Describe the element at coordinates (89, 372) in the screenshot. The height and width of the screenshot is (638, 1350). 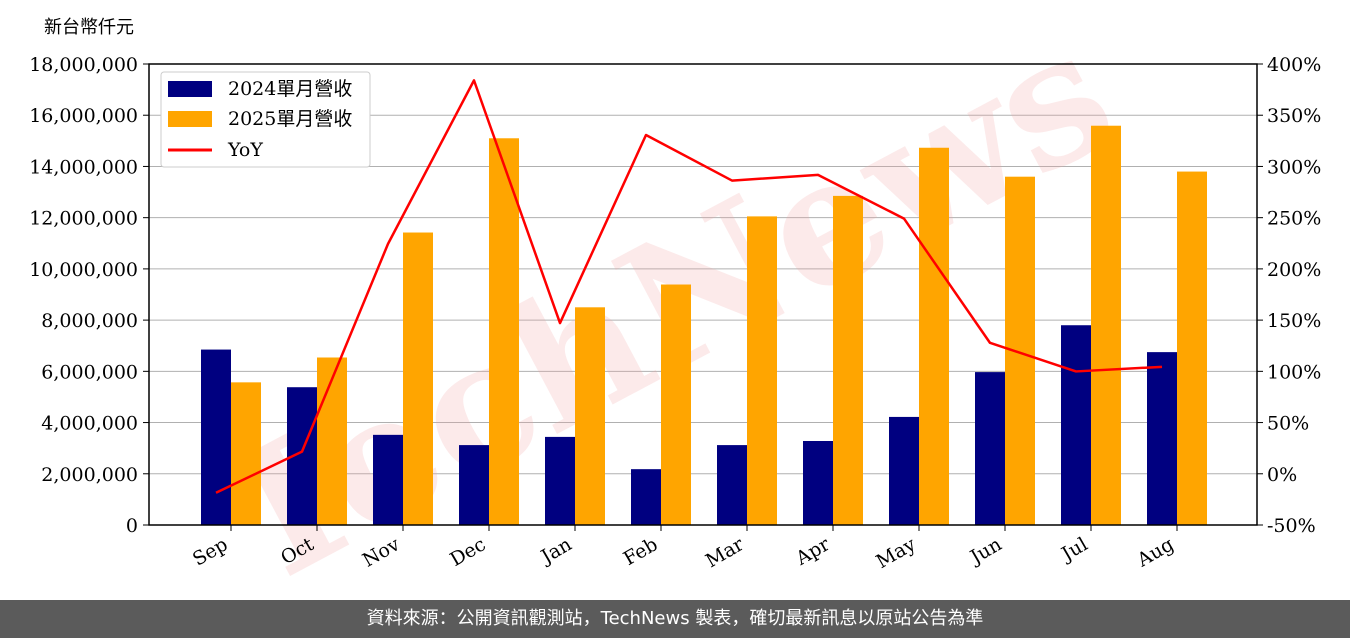
I see `left-tick-label: 6,000,000` at that location.